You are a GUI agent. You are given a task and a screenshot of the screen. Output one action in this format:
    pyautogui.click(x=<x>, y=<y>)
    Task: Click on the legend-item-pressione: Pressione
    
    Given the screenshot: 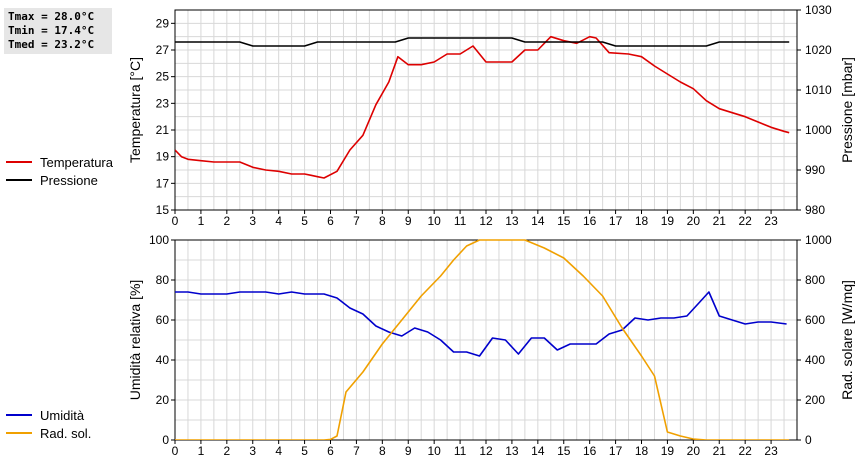 What is the action you would take?
    pyautogui.click(x=59, y=180)
    